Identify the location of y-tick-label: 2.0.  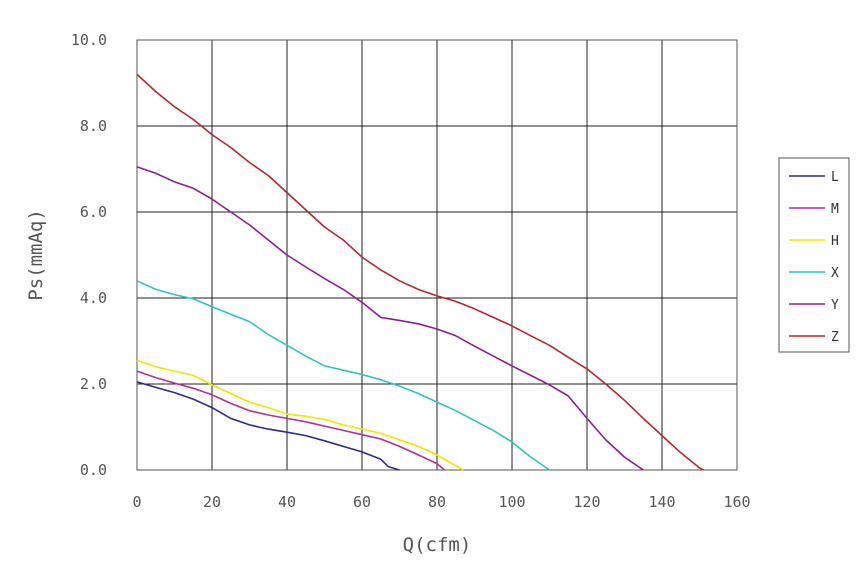
(93, 384).